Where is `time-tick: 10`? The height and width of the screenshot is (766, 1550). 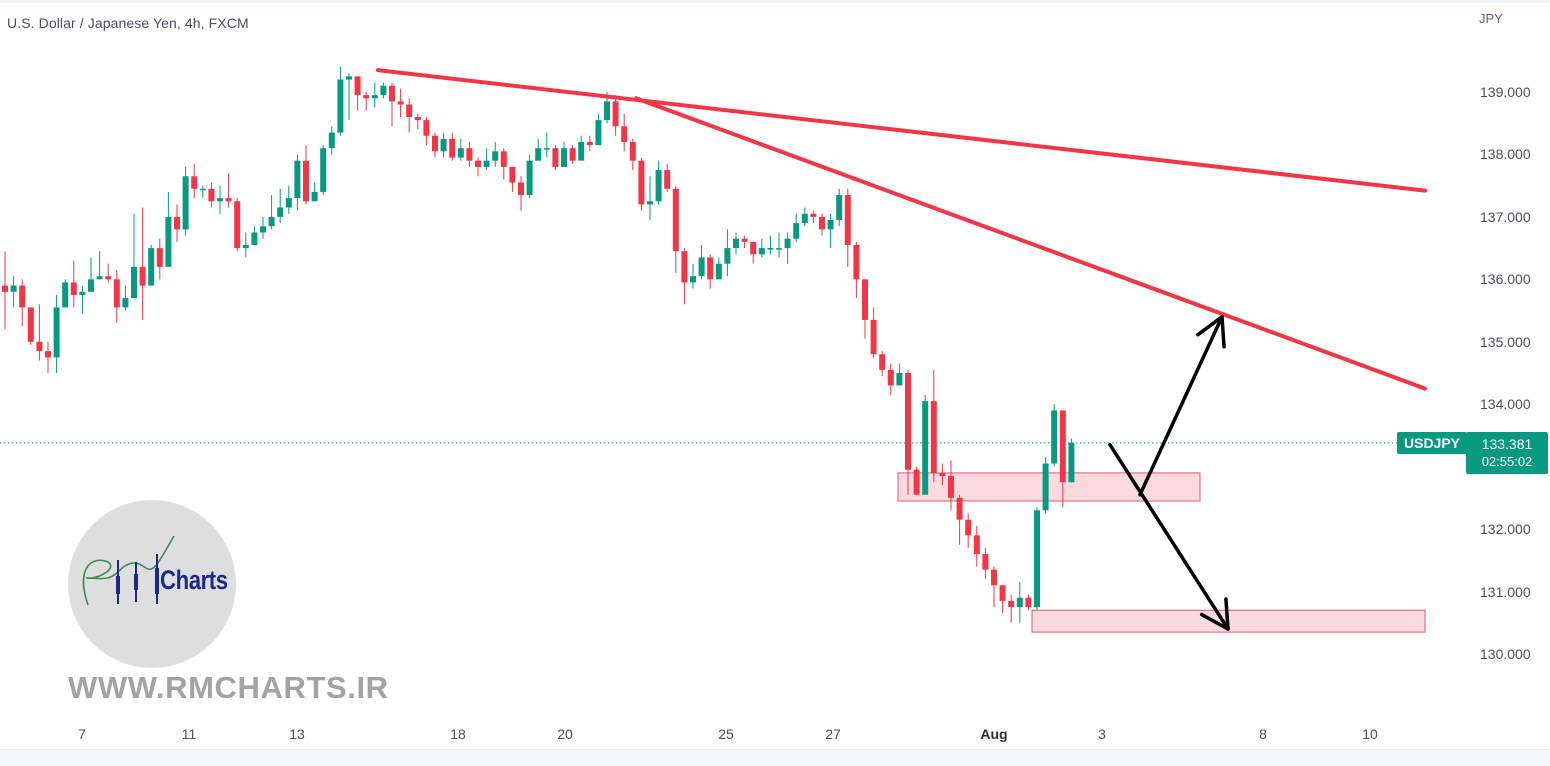
time-tick: 10 is located at coordinates (1370, 734).